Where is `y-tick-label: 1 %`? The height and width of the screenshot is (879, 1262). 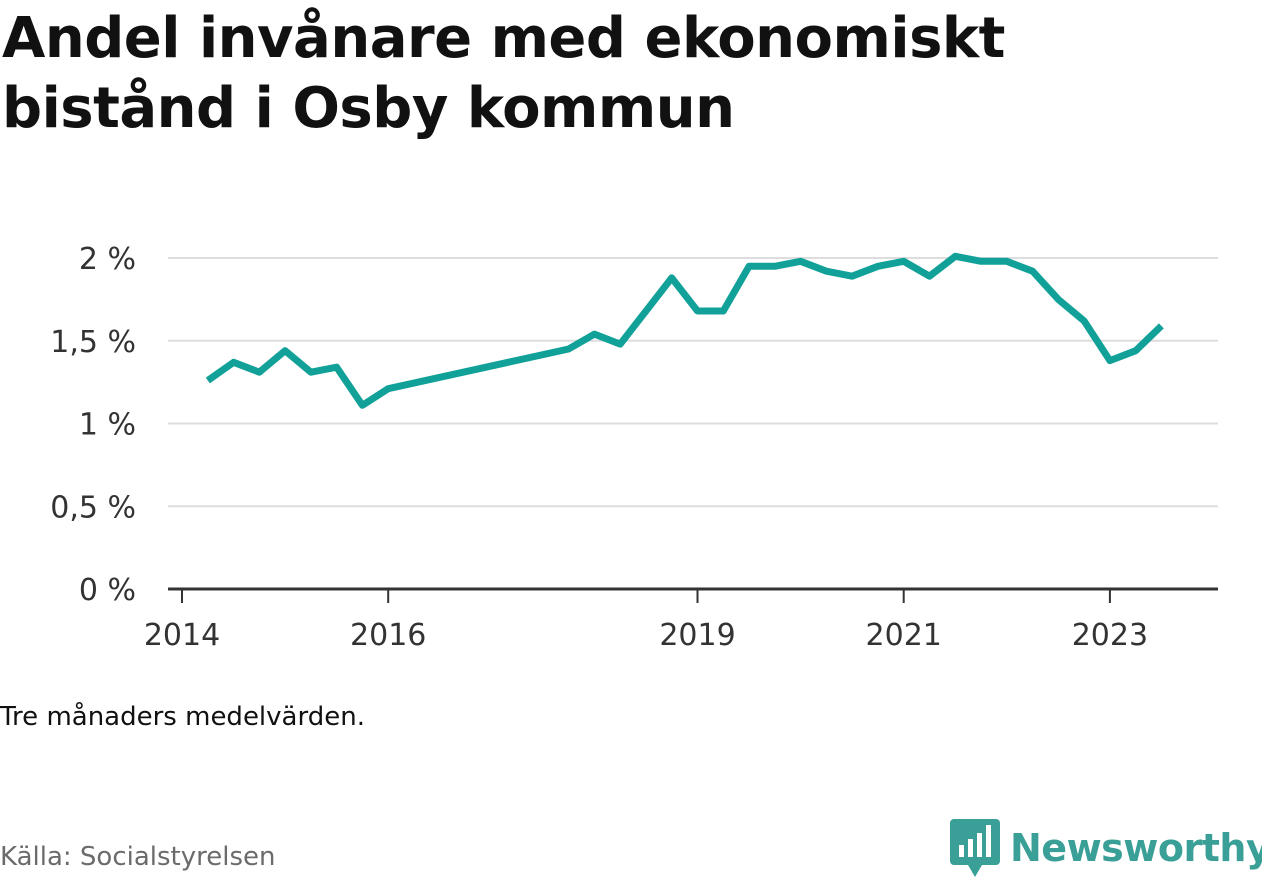
y-tick-label: 1 % is located at coordinates (107, 425).